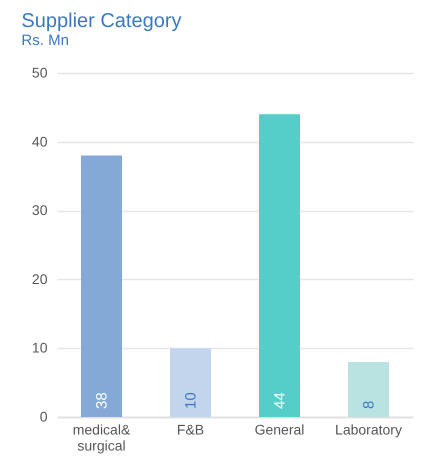  What do you see at coordinates (40, 210) in the screenshot?
I see `y-tick-label: 30` at bounding box center [40, 210].